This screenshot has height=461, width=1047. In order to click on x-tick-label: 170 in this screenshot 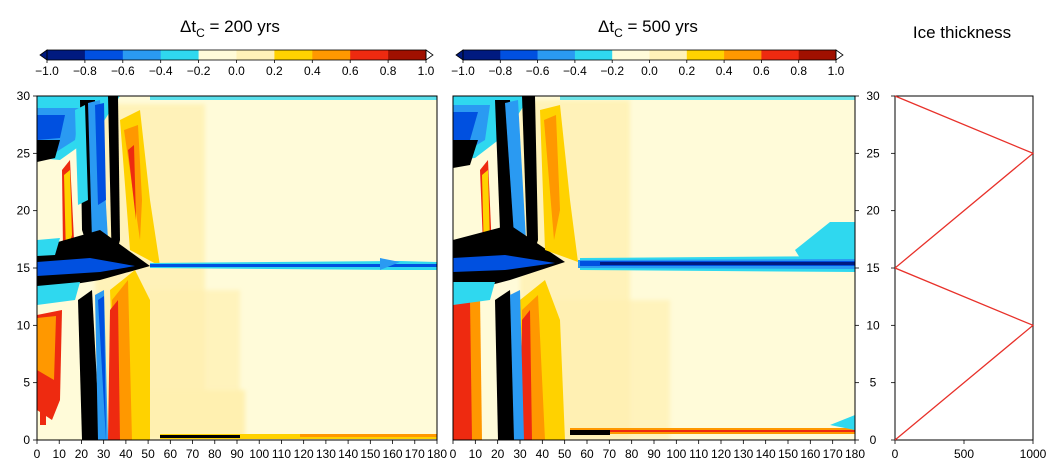, I will do `click(833, 454)`.